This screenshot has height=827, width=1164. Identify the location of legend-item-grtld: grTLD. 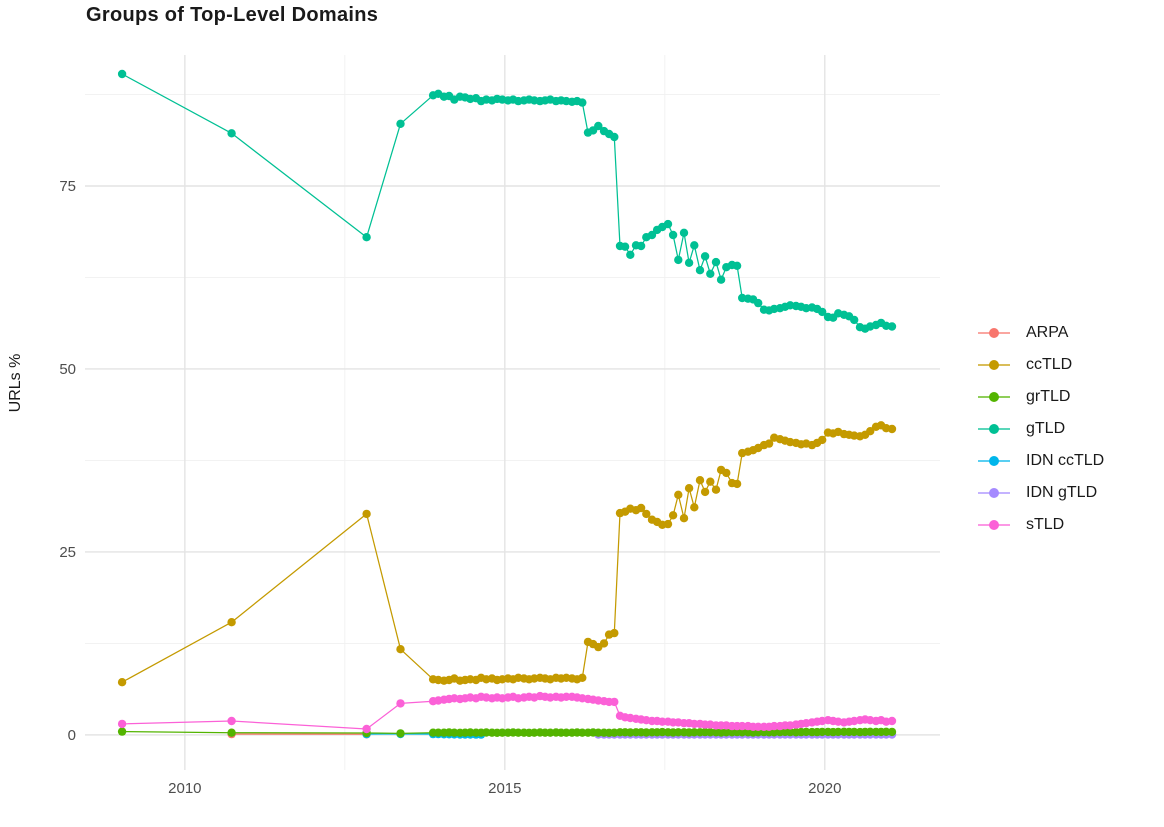
(1041, 397).